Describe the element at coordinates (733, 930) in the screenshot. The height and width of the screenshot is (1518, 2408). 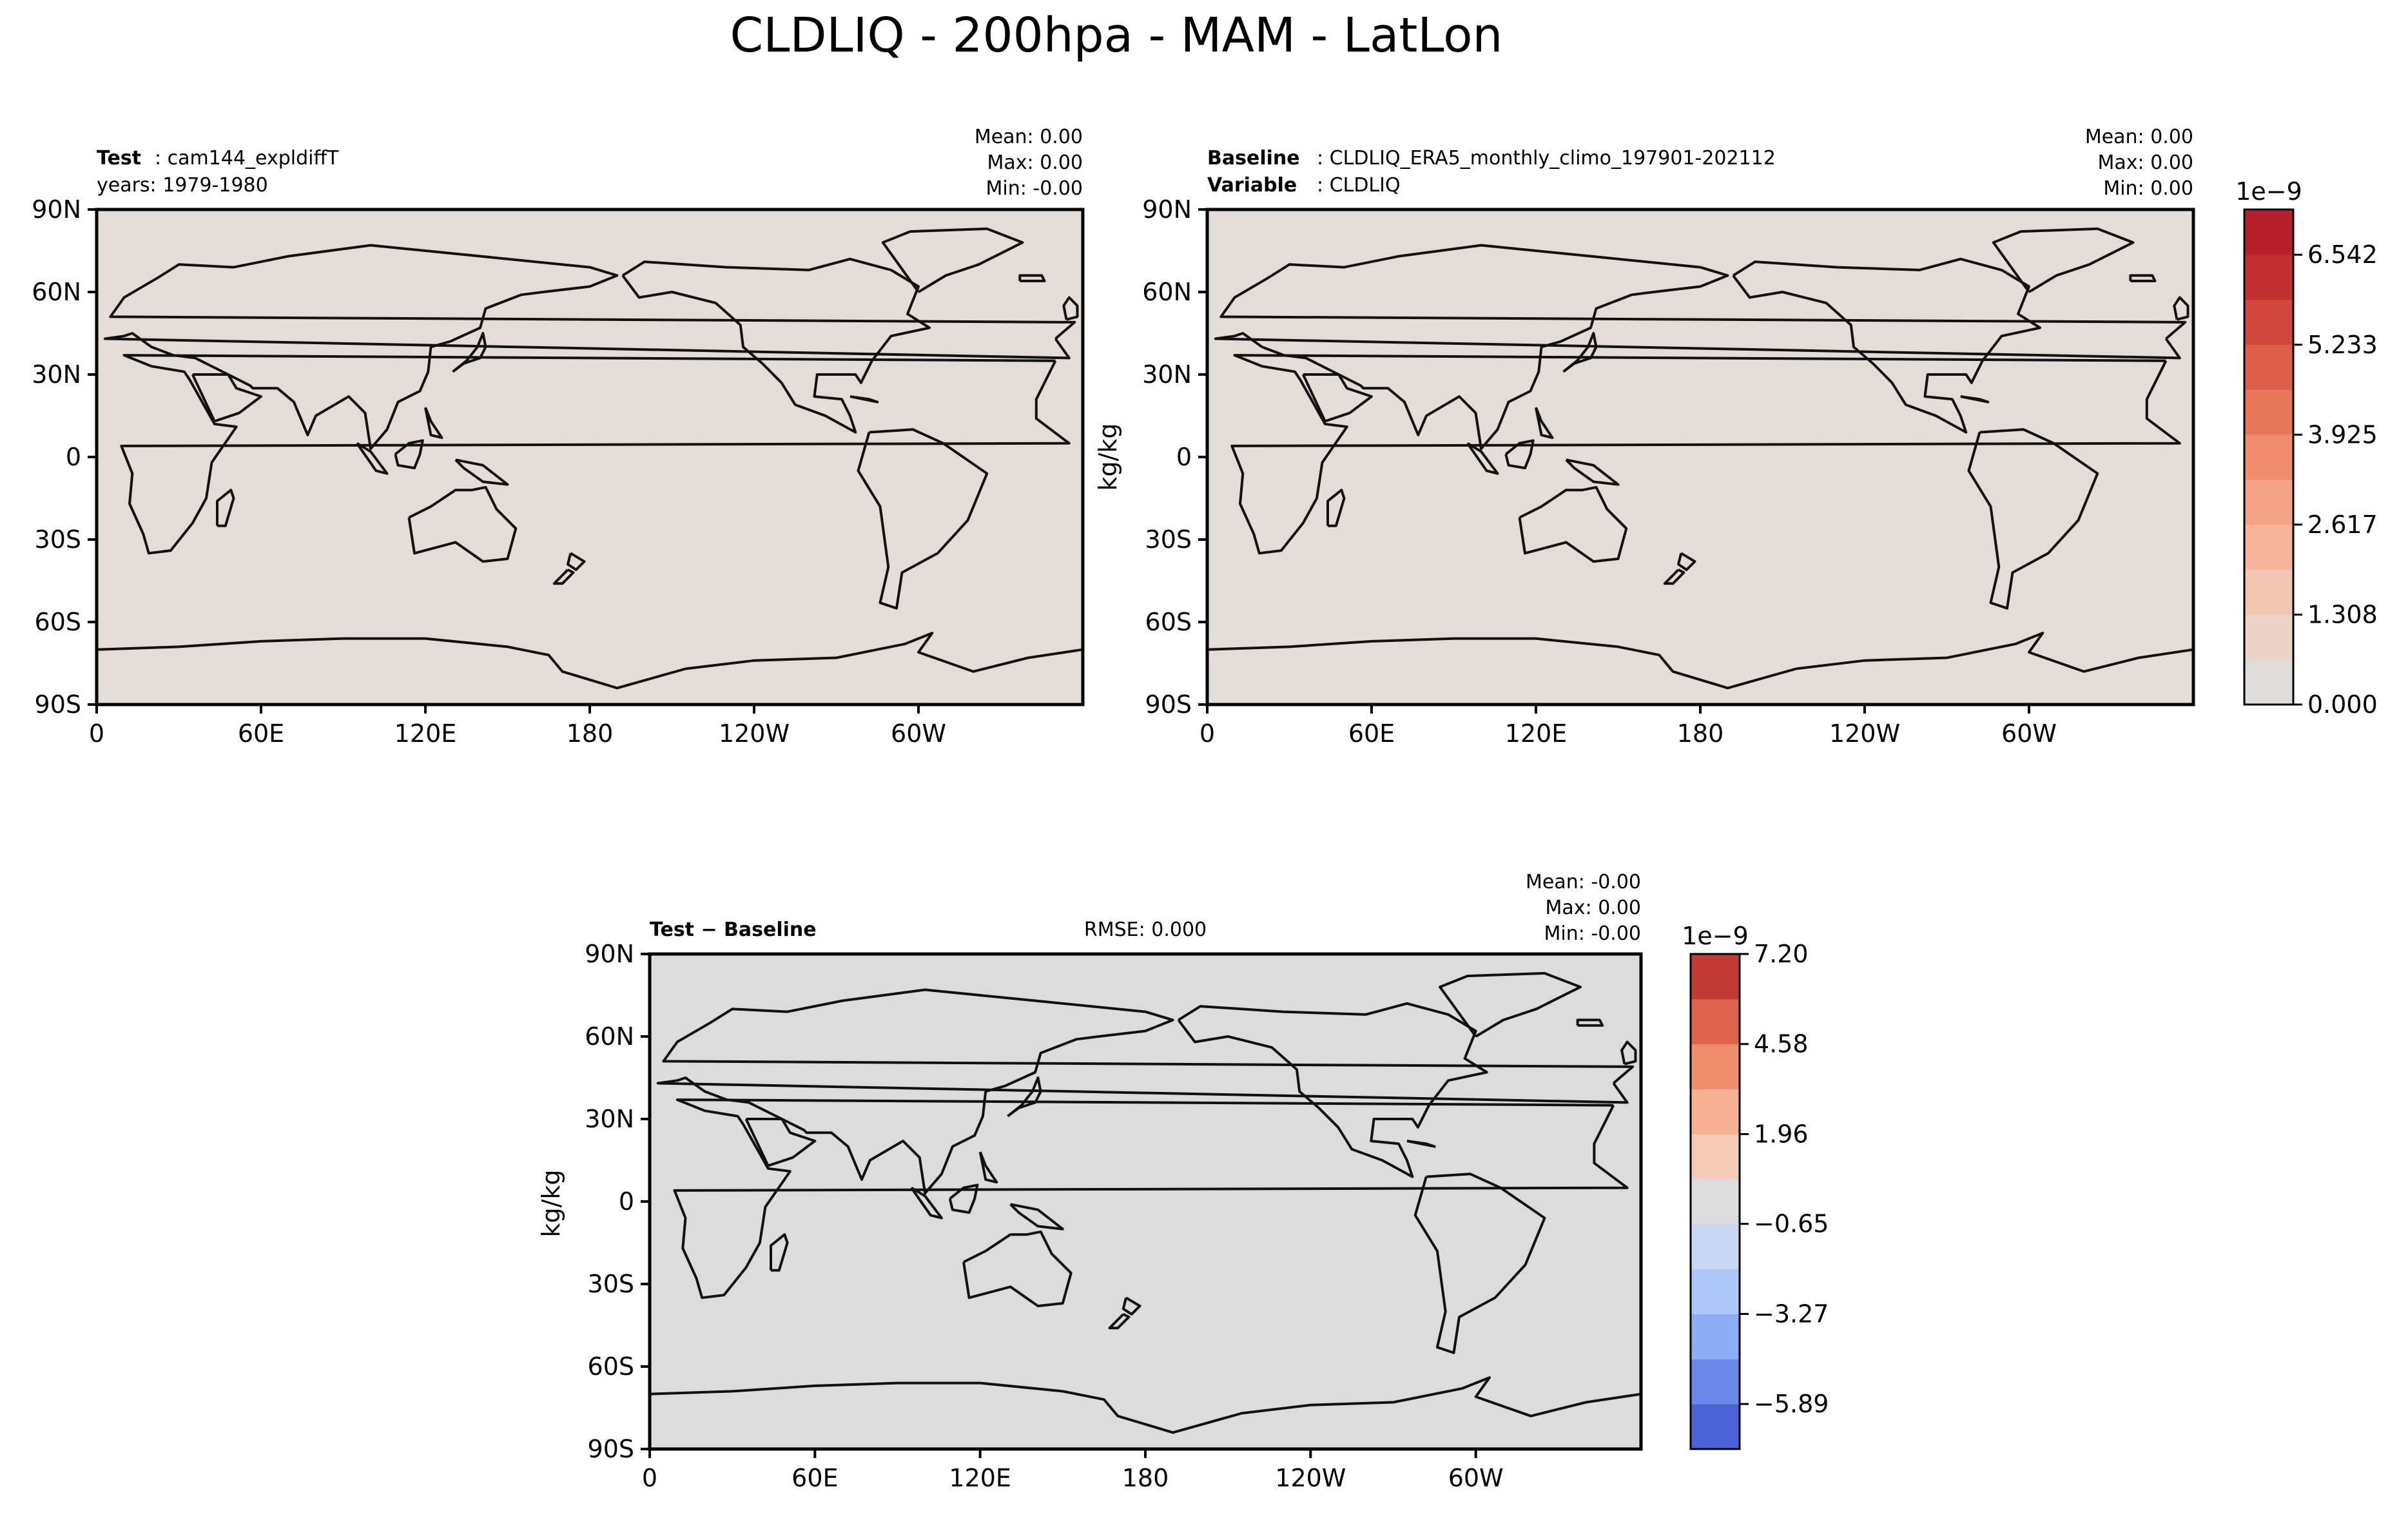
I see `panel-difference-label: Test − Baseline` at that location.